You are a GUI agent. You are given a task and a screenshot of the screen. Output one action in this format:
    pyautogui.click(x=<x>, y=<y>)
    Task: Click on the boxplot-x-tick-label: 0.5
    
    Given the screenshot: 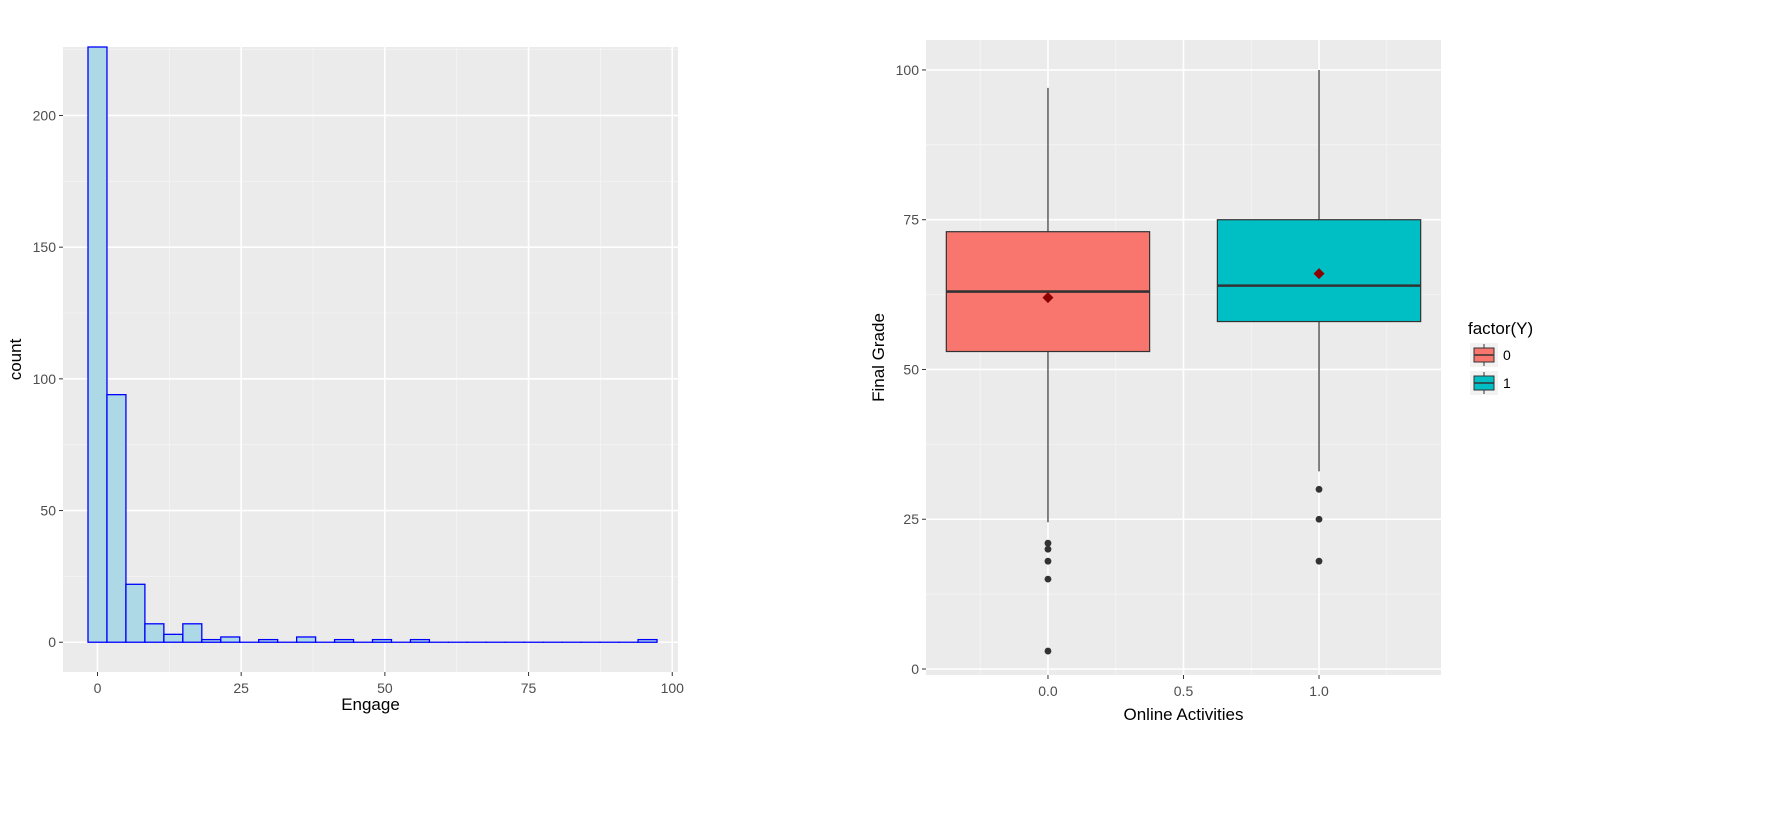 What is the action you would take?
    pyautogui.click(x=1184, y=691)
    